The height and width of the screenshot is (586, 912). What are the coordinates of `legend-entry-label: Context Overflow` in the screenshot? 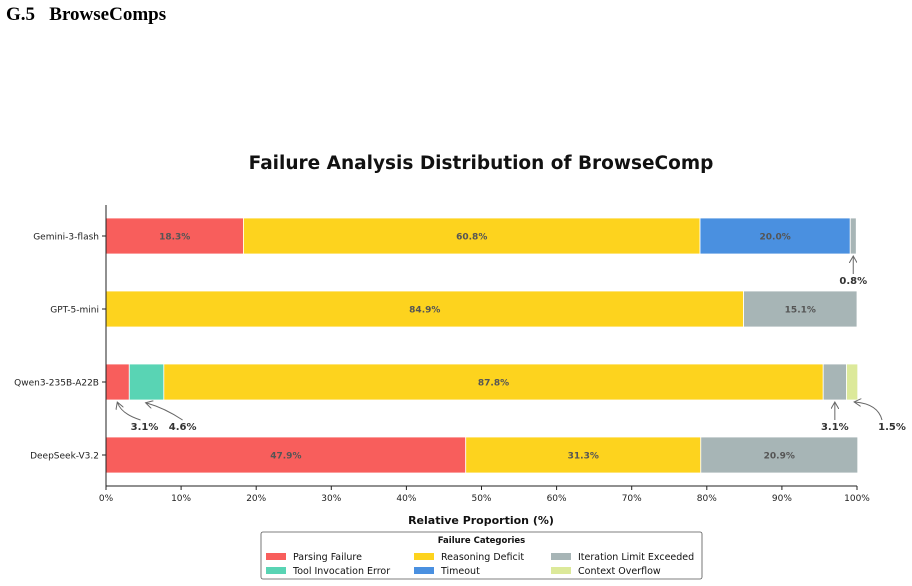 It's located at (619, 571).